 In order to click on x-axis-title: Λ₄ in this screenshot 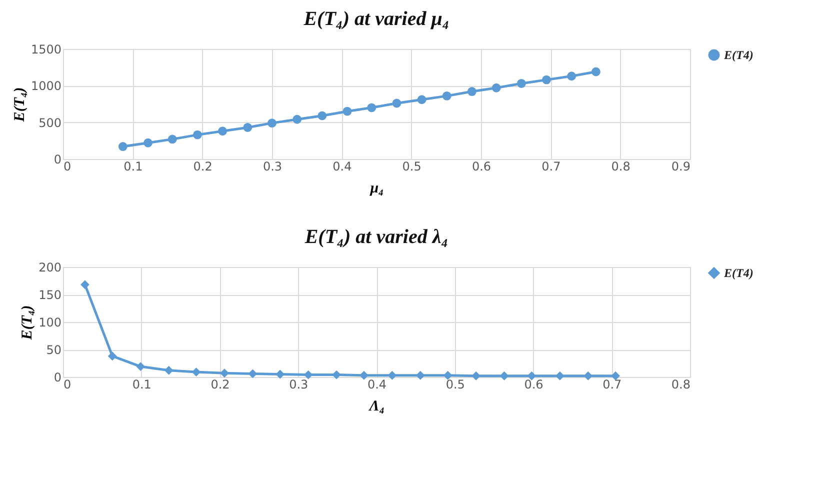, I will do `click(376, 406)`.